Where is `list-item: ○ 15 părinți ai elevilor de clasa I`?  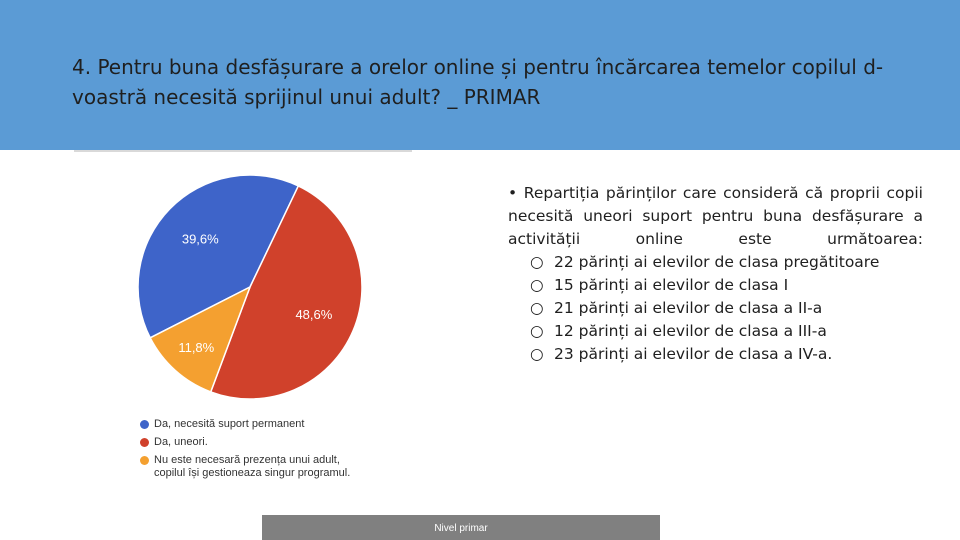
list-item: ○ 15 părinți ai elevilor de clasa I is located at coordinates (726, 285).